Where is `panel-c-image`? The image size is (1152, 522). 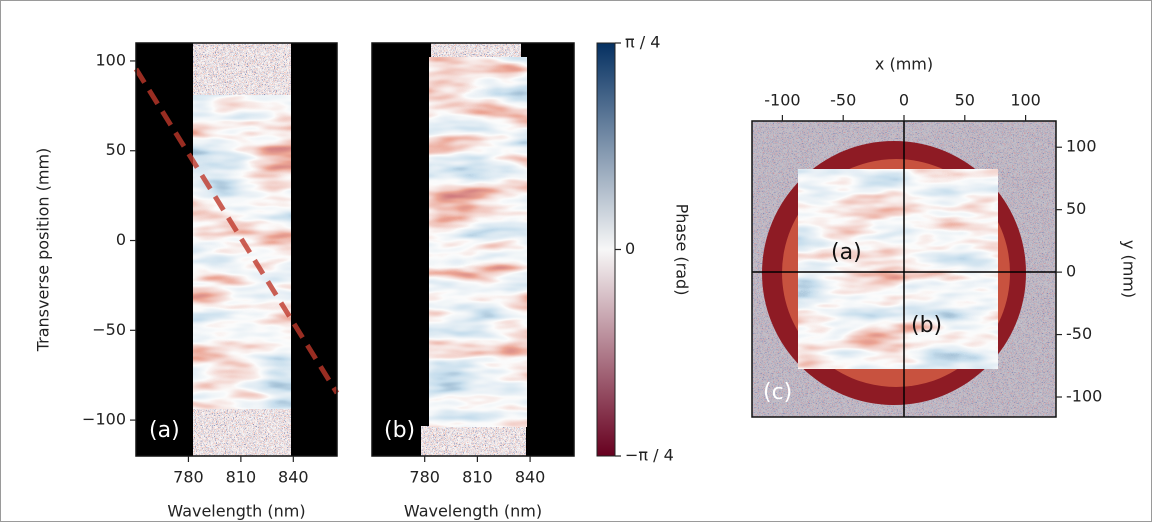 panel-c-image is located at coordinates (904, 269).